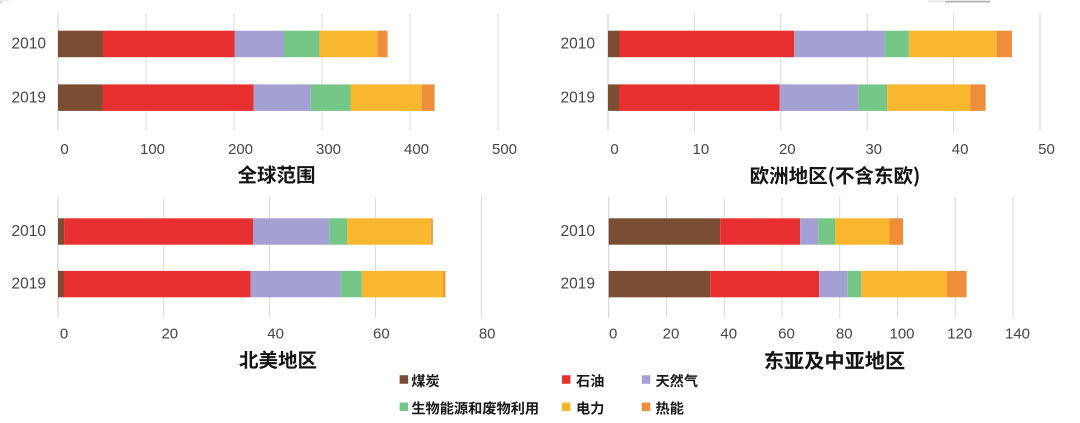 This screenshot has height=423, width=1080. I want to click on svg-text: 200, so click(240, 149).